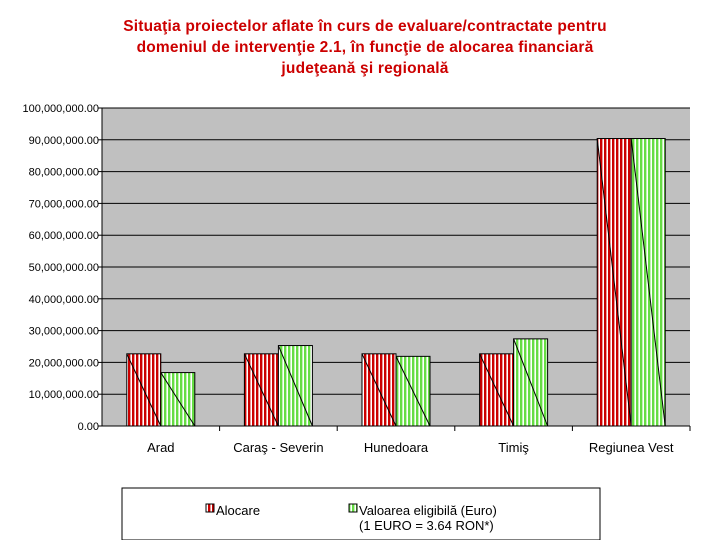 The height and width of the screenshot is (540, 720). I want to click on y-tick-label: 50,000,000.00, so click(64, 268).